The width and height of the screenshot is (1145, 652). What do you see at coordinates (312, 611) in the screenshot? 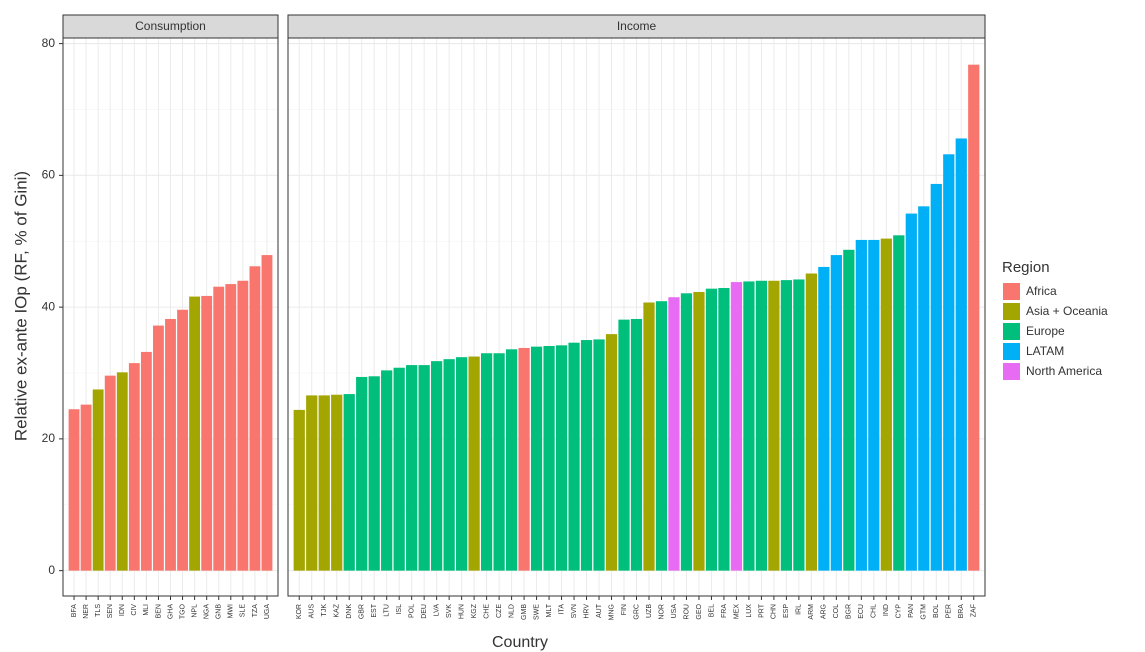
I see `x-tick-label: AUS` at bounding box center [312, 611].